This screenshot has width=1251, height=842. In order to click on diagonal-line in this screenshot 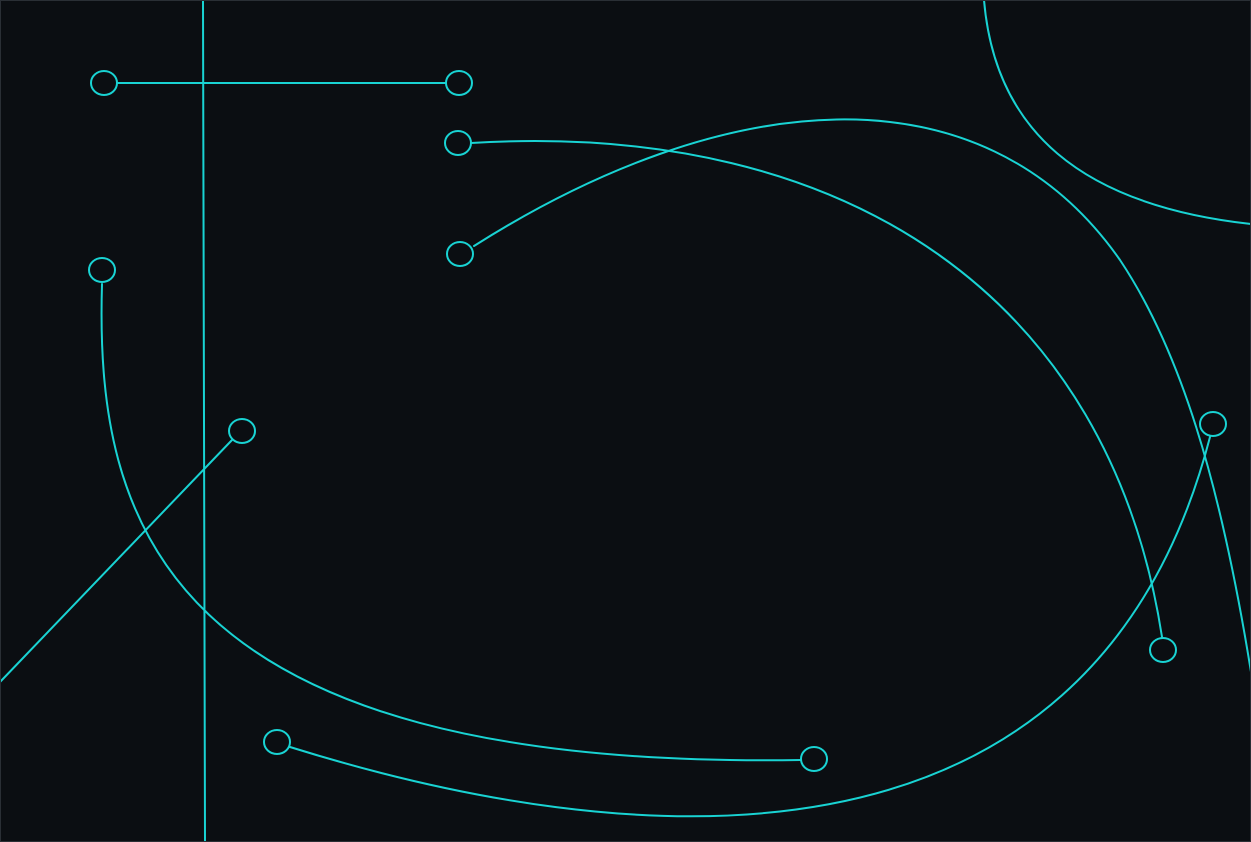, I will do `click(116, 561)`.